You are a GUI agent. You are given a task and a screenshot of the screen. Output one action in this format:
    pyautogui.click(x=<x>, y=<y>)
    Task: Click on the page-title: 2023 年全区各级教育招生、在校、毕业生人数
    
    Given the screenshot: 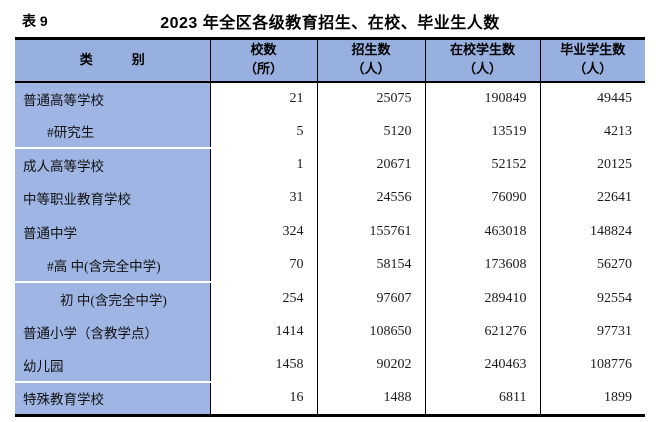 What is the action you would take?
    pyautogui.click(x=330, y=23)
    